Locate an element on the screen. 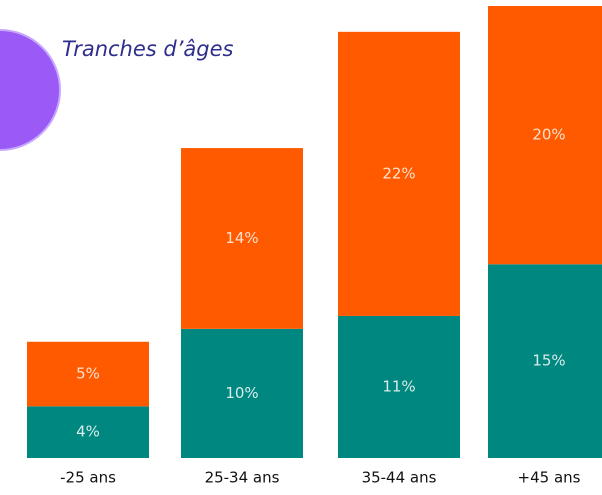  value-label: 11% is located at coordinates (398, 386).